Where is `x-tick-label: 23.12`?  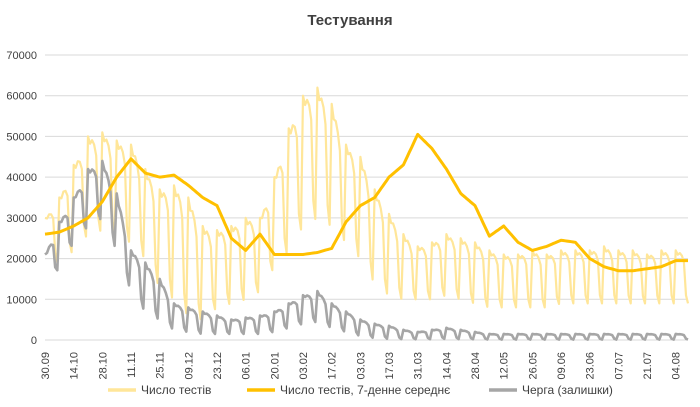
x-tick-label: 23.12 is located at coordinates (218, 366).